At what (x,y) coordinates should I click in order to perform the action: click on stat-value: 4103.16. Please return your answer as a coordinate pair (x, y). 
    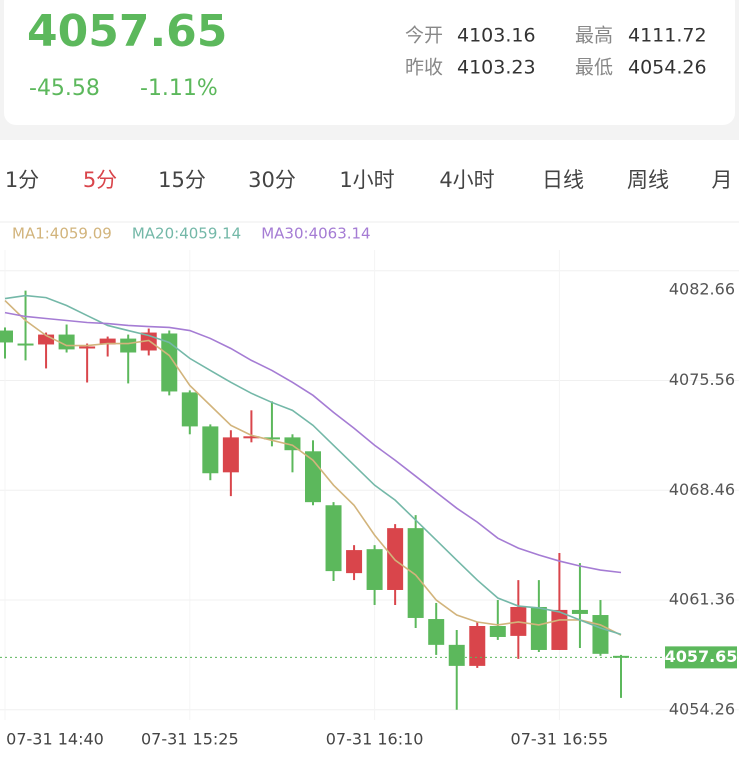
    Looking at the image, I should click on (496, 36).